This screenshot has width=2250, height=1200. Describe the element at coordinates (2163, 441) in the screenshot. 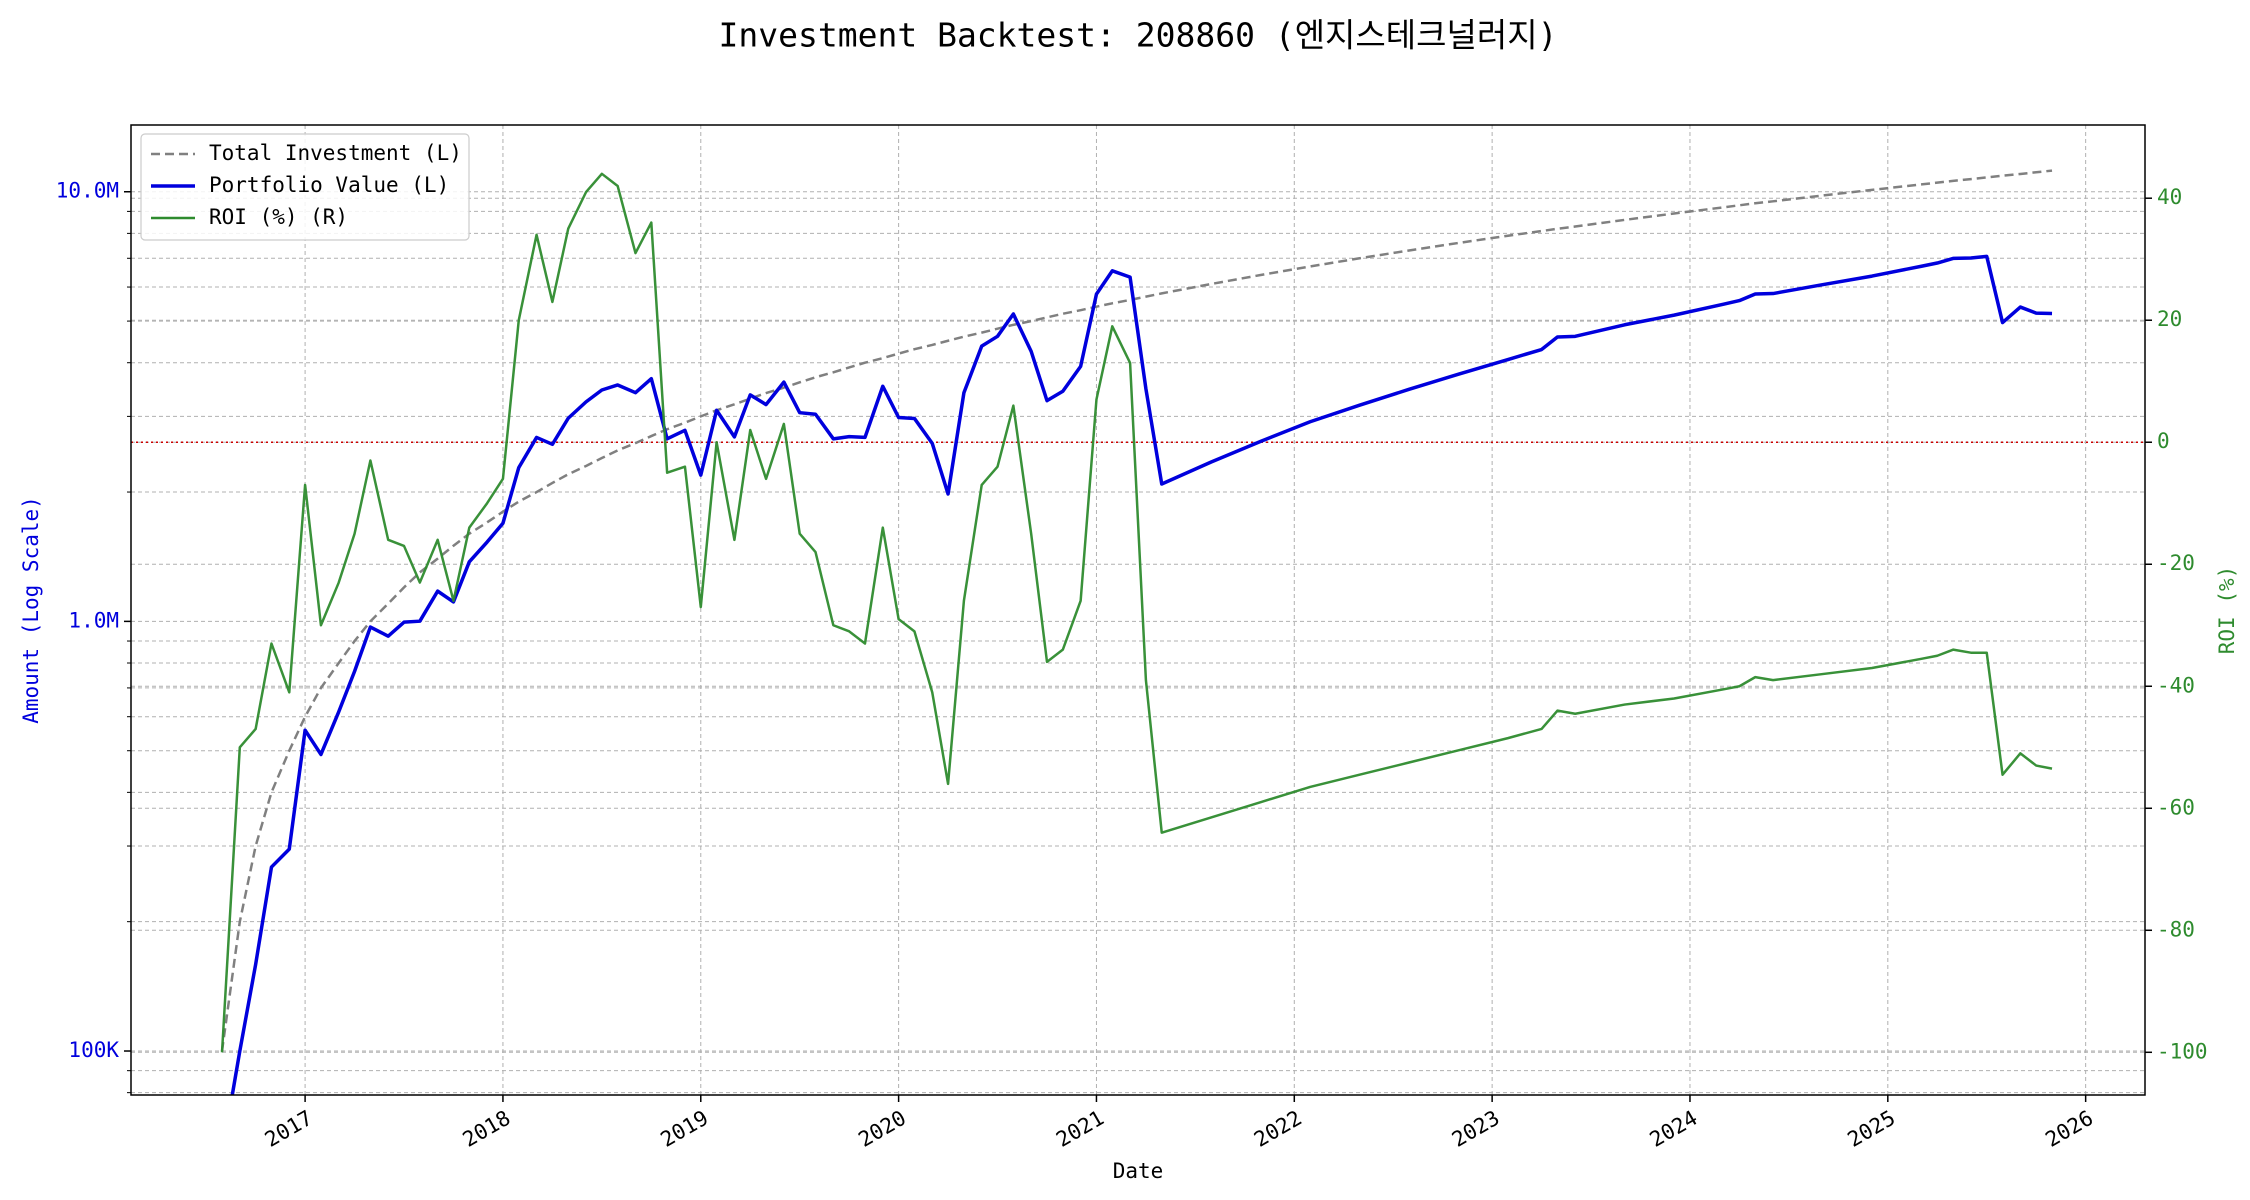

I see `y2-tick-label: 0` at that location.